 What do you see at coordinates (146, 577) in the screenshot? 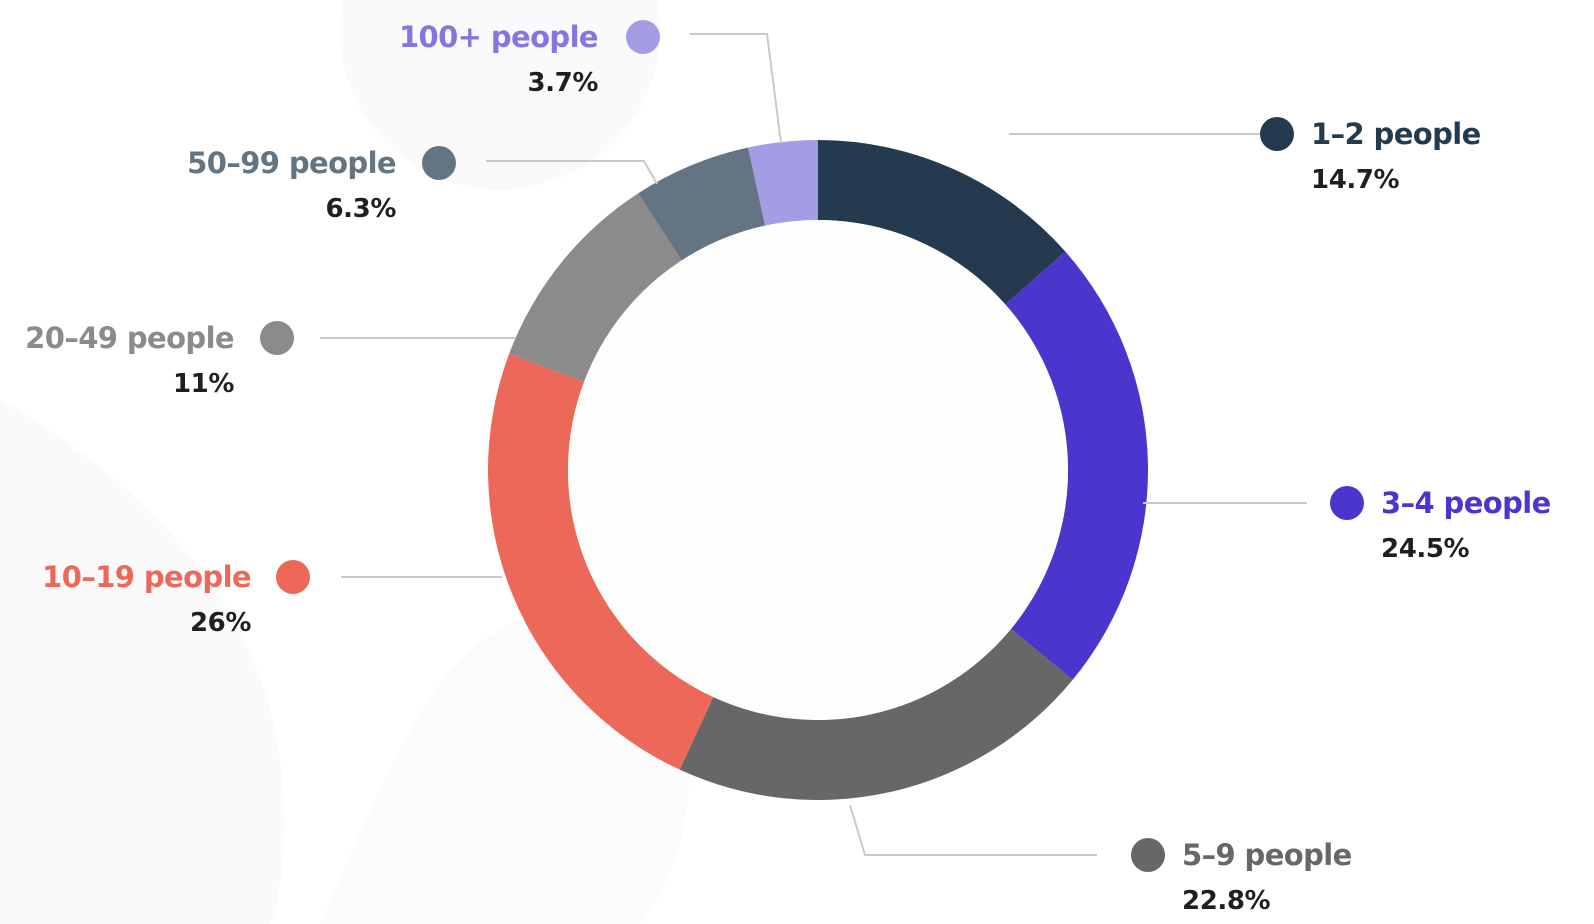
I see `category-label-10-19-people: 10–19 people` at bounding box center [146, 577].